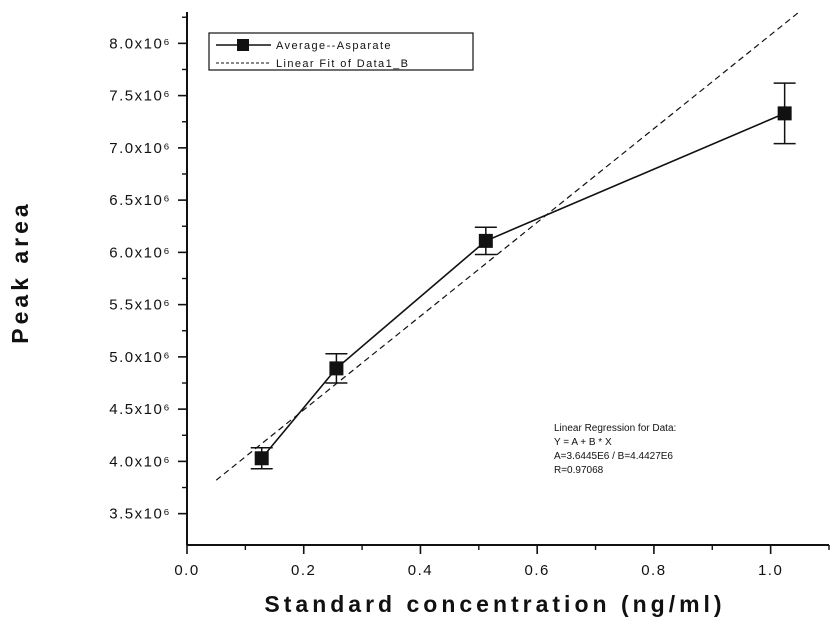 Image resolution: width=833 pixels, height=626 pixels. Describe the element at coordinates (420, 570) in the screenshot. I see `x-tick-label: 0.4` at that location.